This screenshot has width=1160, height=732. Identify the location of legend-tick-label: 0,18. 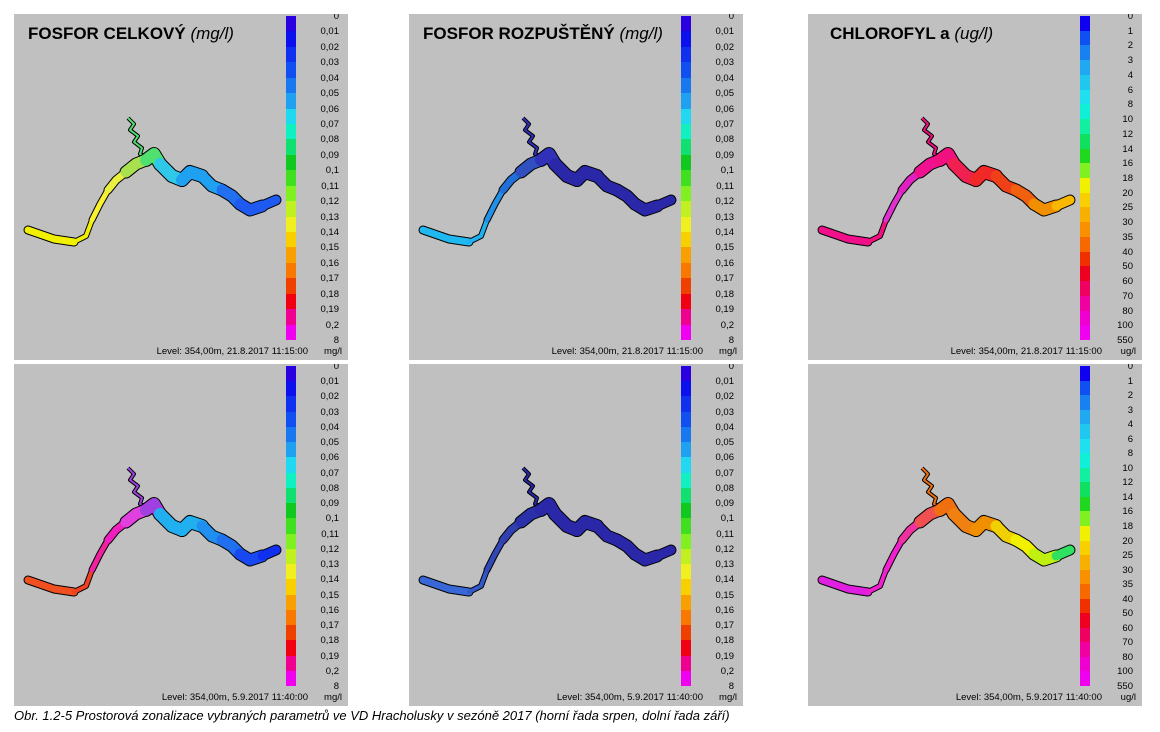
(725, 641).